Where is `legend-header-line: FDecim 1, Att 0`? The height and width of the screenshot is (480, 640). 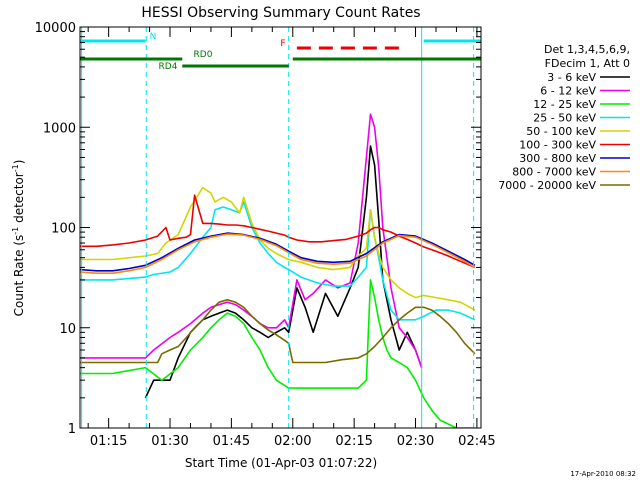
legend-header-line: FDecim 1, Att 0 is located at coordinates (587, 63).